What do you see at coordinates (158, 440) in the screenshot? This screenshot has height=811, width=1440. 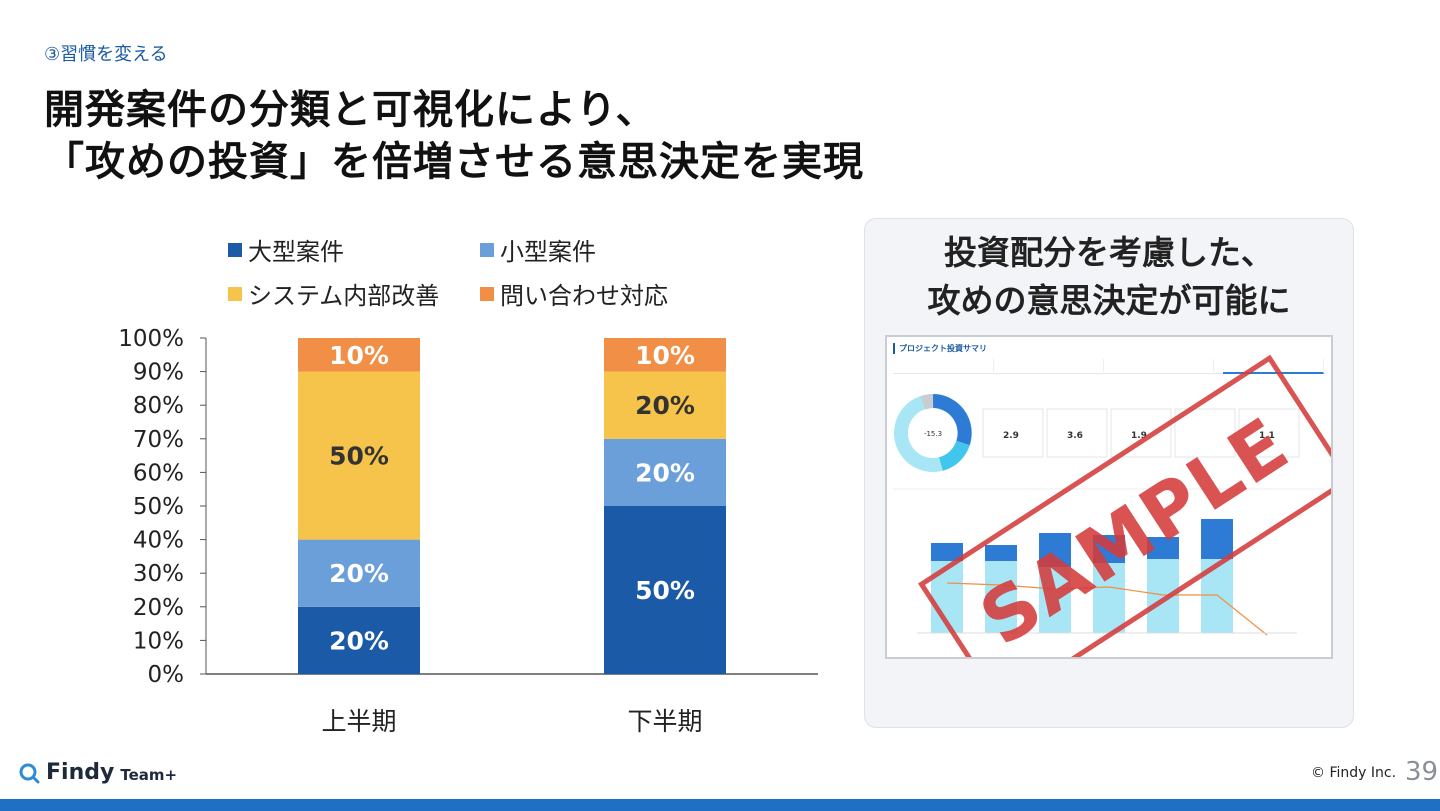 I see `y-tick-label-7: 70%` at bounding box center [158, 440].